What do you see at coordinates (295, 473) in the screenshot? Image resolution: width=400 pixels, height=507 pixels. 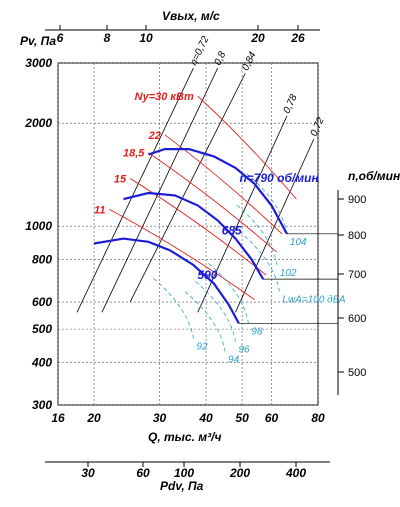 I see `x-bottom2-tick-label: 400` at bounding box center [295, 473].